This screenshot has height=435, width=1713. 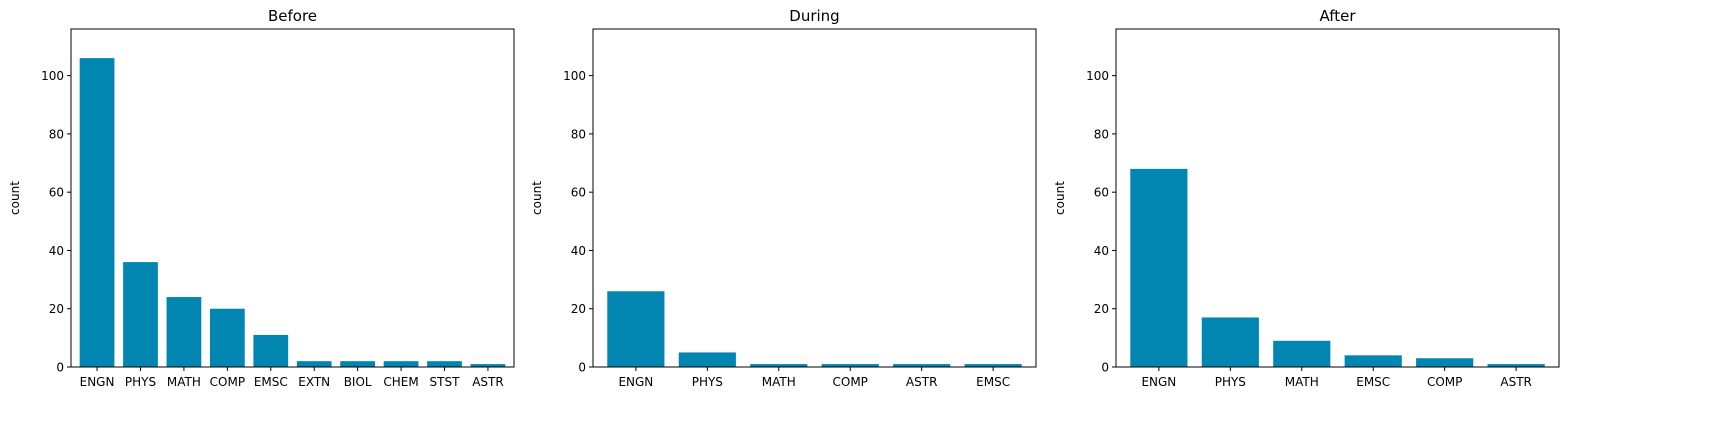 What do you see at coordinates (400, 382) in the screenshot?
I see `x-tick-label: CHEM` at bounding box center [400, 382].